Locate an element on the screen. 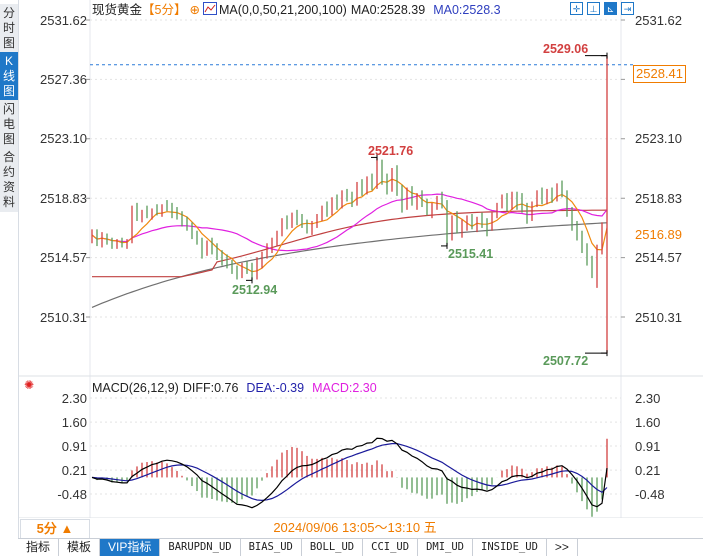 This screenshot has height=556, width=703. ma0-value: MA0:2528.39 is located at coordinates (388, 10).